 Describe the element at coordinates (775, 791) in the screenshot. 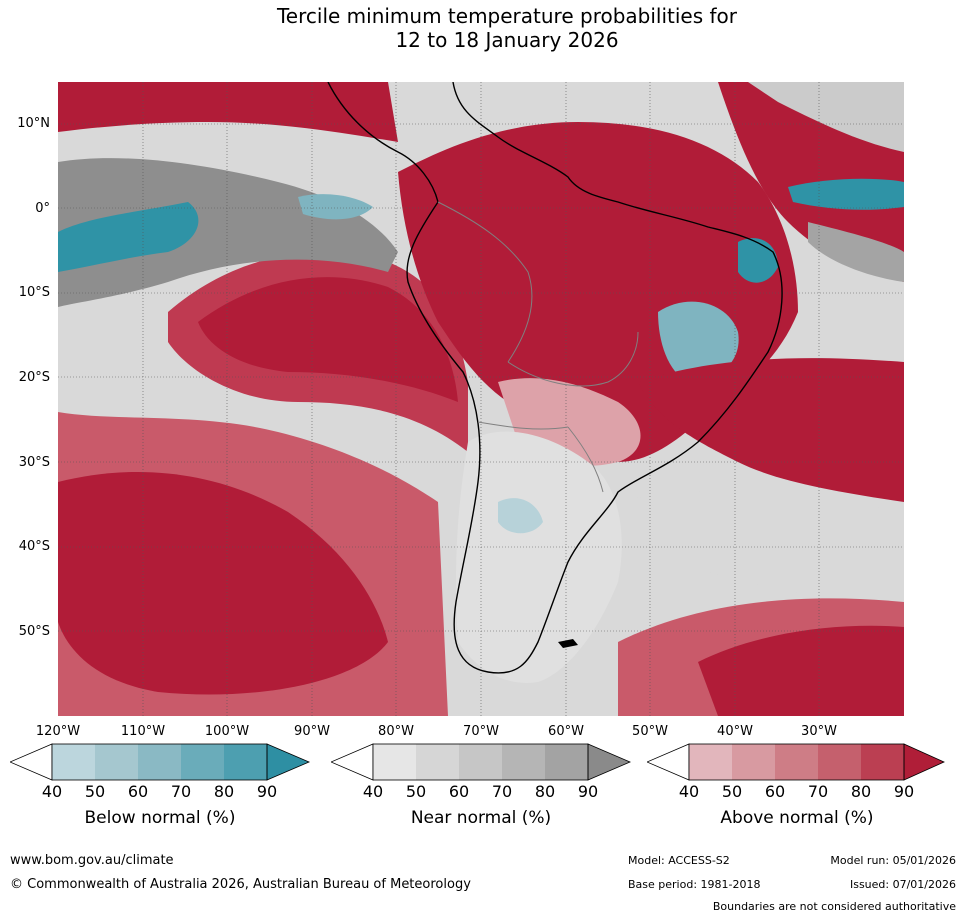

I see `colorbar-above-tick: 60` at that location.